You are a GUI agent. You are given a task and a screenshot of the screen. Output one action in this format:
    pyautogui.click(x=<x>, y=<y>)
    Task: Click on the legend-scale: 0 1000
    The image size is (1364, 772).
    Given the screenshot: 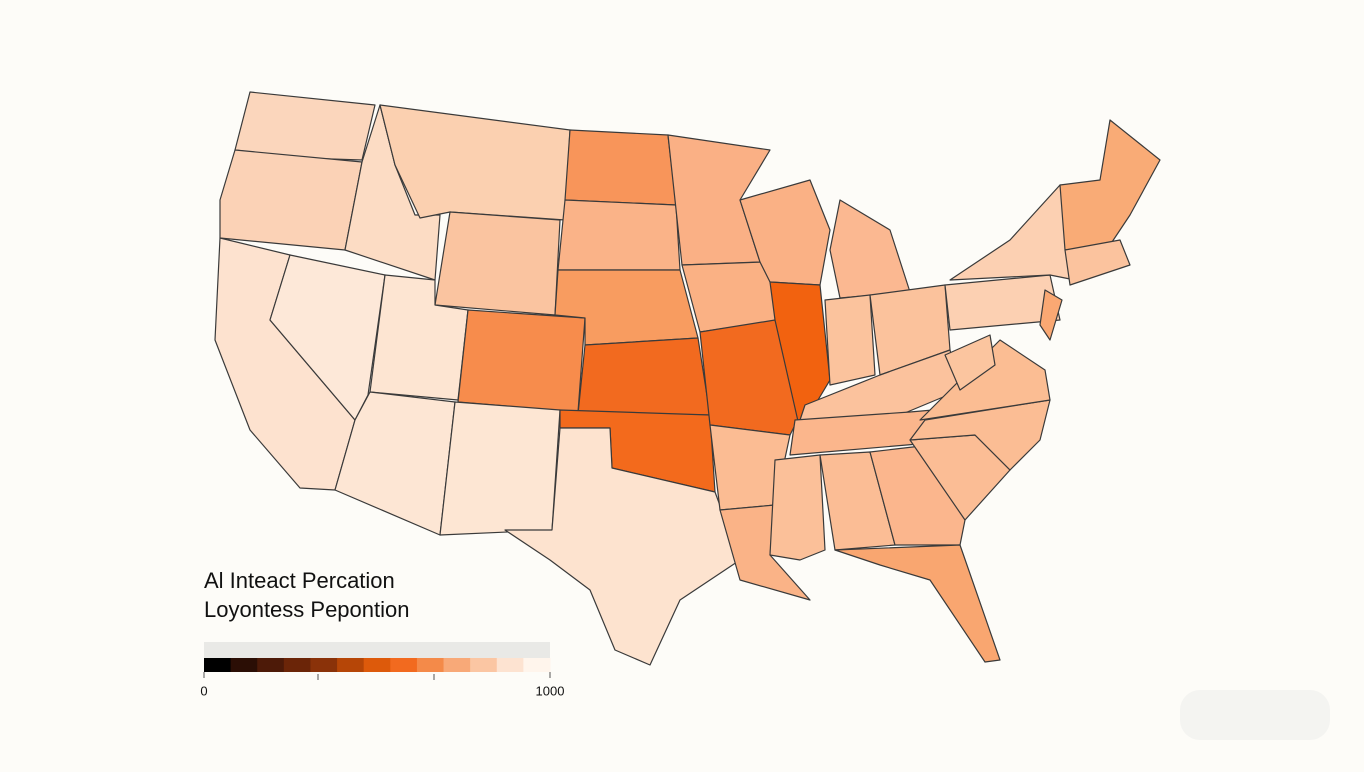 What is the action you would take?
    pyautogui.click(x=382, y=678)
    